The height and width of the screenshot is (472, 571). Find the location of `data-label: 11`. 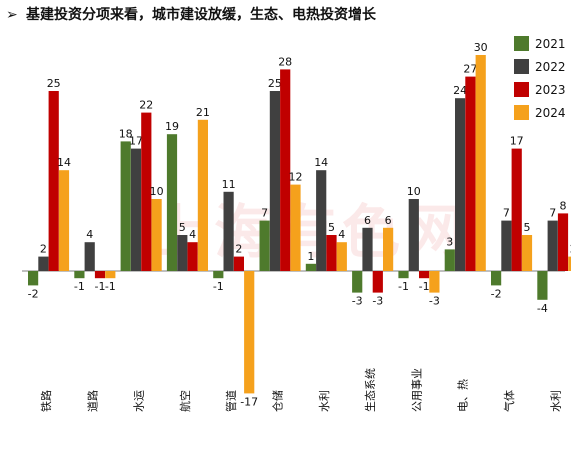

data-label: 11 is located at coordinates (229, 184).